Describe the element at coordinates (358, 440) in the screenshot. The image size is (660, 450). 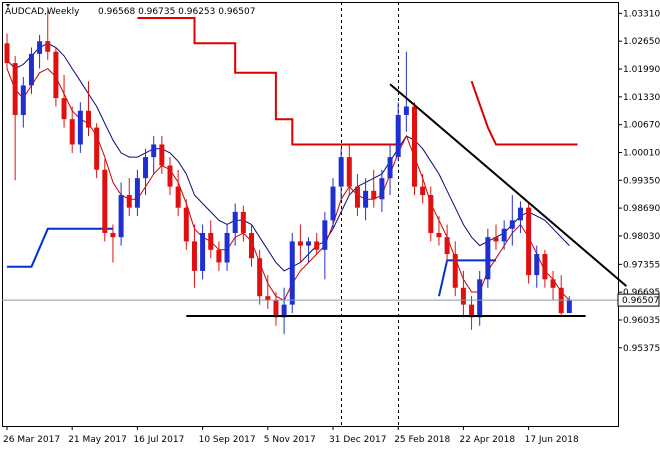
I see `x-tick-label: 31 Dec 2017` at that location.